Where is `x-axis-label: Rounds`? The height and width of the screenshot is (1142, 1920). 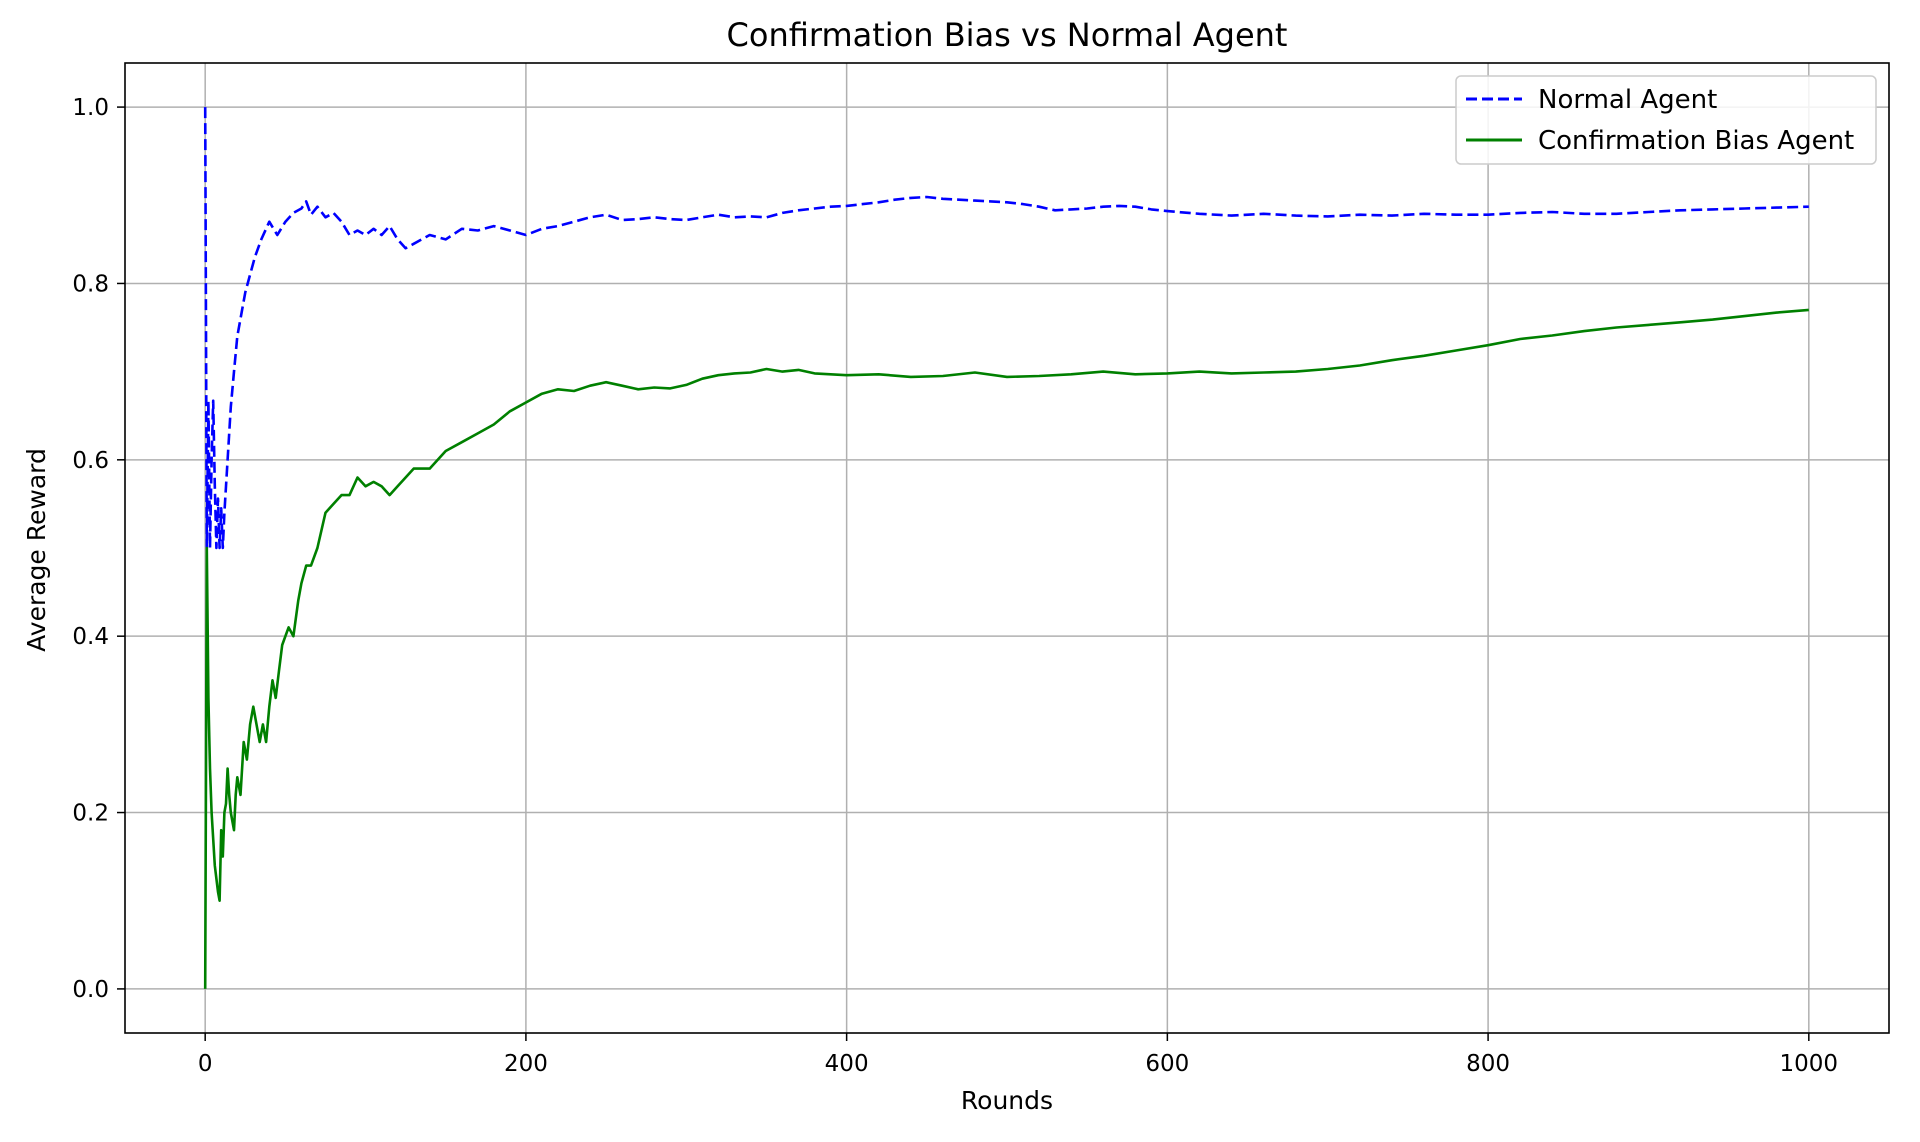 x-axis-label: Rounds is located at coordinates (1007, 1100).